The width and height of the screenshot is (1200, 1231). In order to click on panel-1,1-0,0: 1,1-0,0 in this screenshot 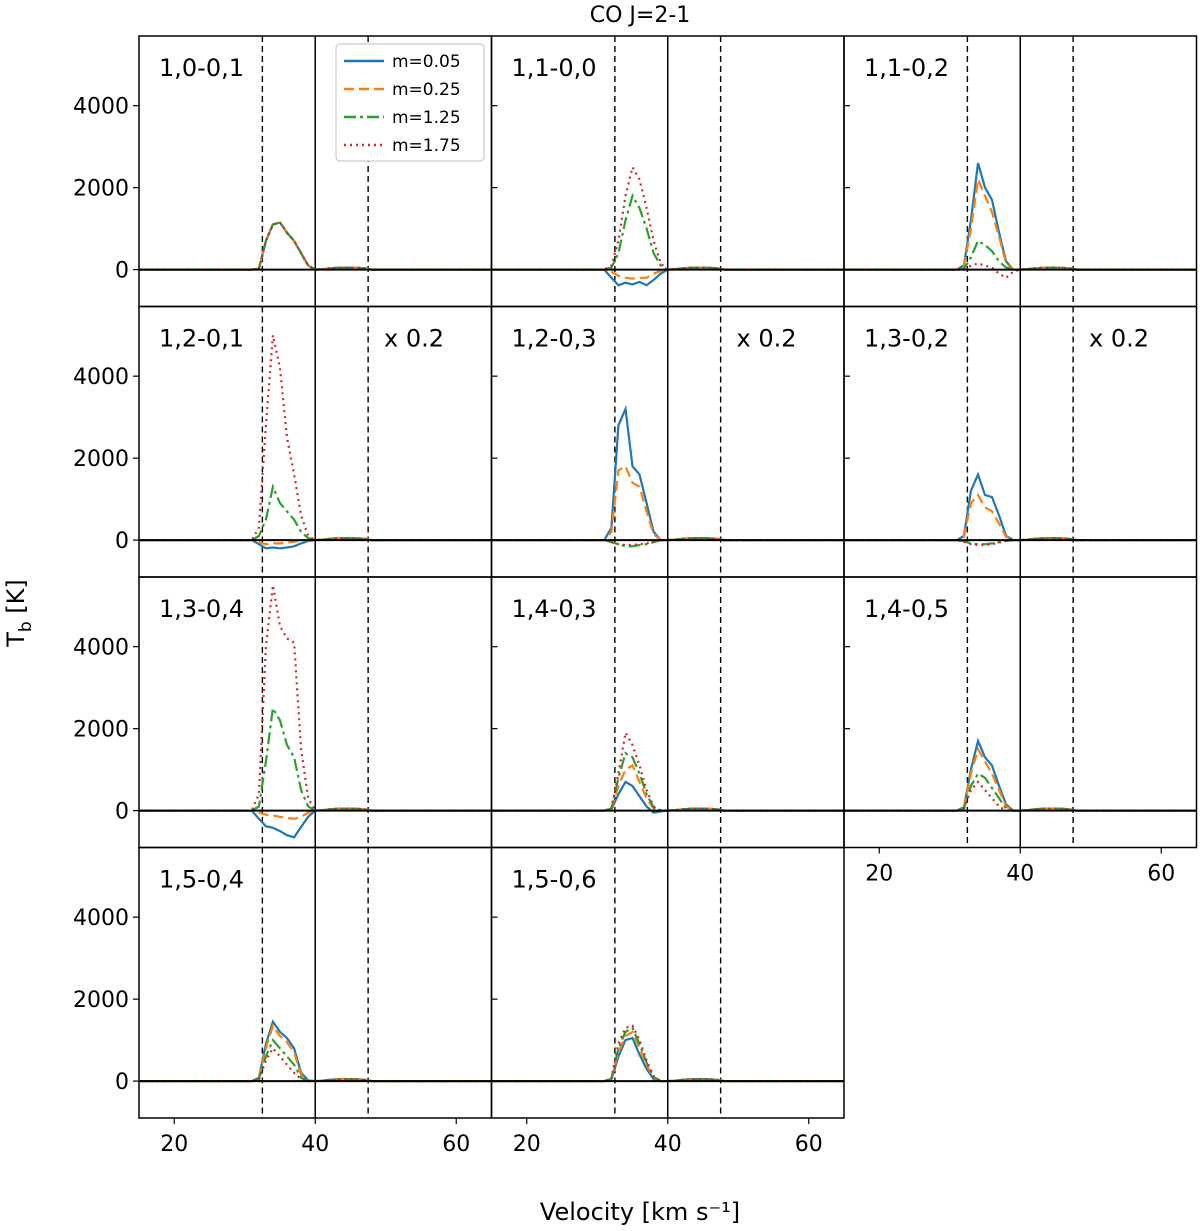, I will do `click(667, 171)`.